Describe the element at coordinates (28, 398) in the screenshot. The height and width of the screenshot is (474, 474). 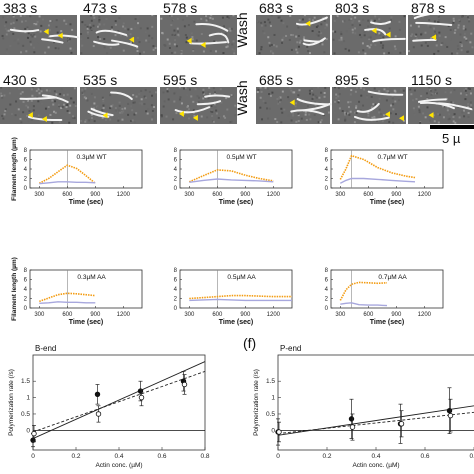
I see `y-tick-label: 1` at that location.